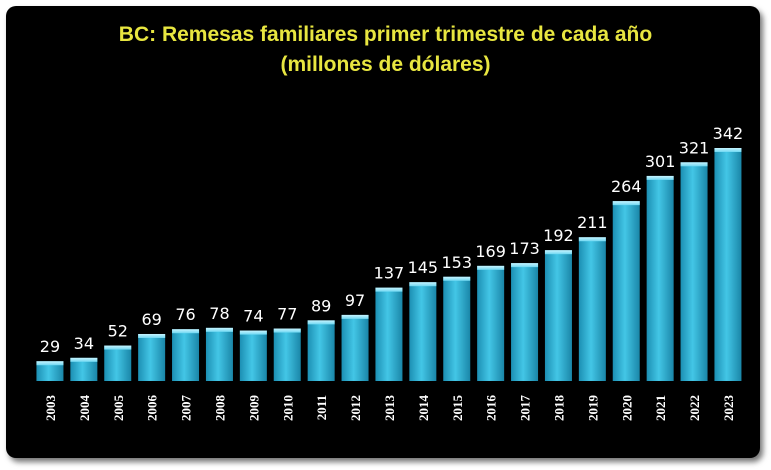  I want to click on bar-cap-2019, so click(592, 239).